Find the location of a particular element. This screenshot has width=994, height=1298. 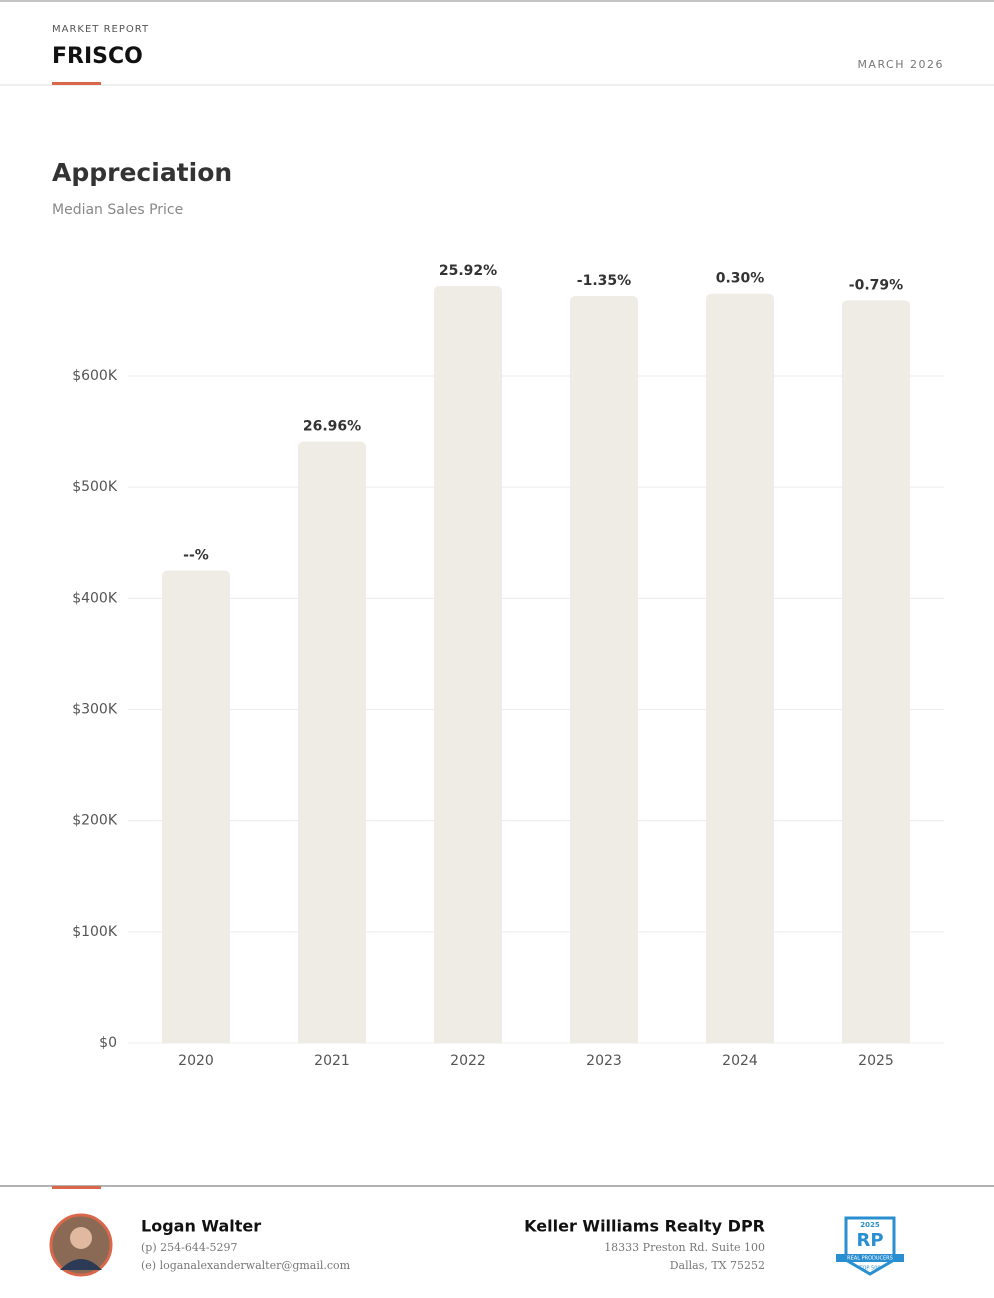

badge-ribbon is located at coordinates (870, 1258).